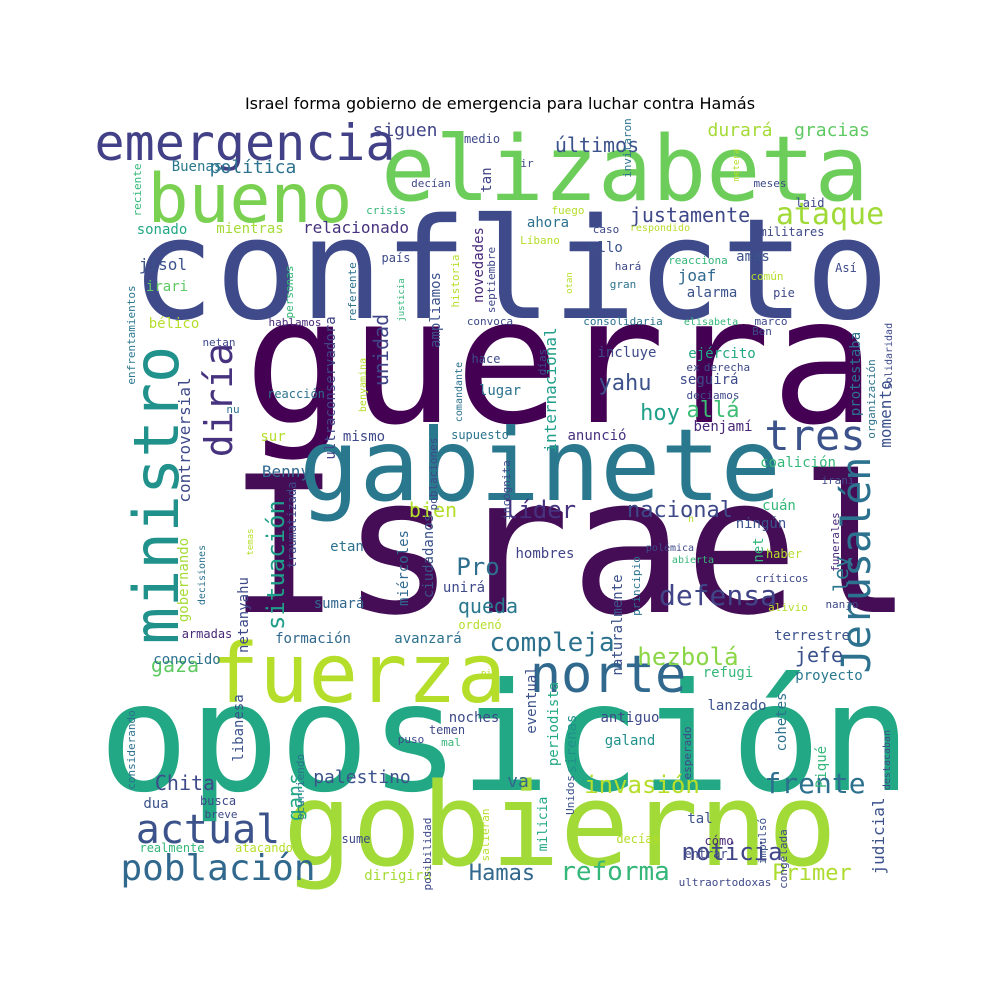 Image resolution: width=1000 pixels, height=1000 pixels. I want to click on cloud-word: posibilidad, so click(427, 854).